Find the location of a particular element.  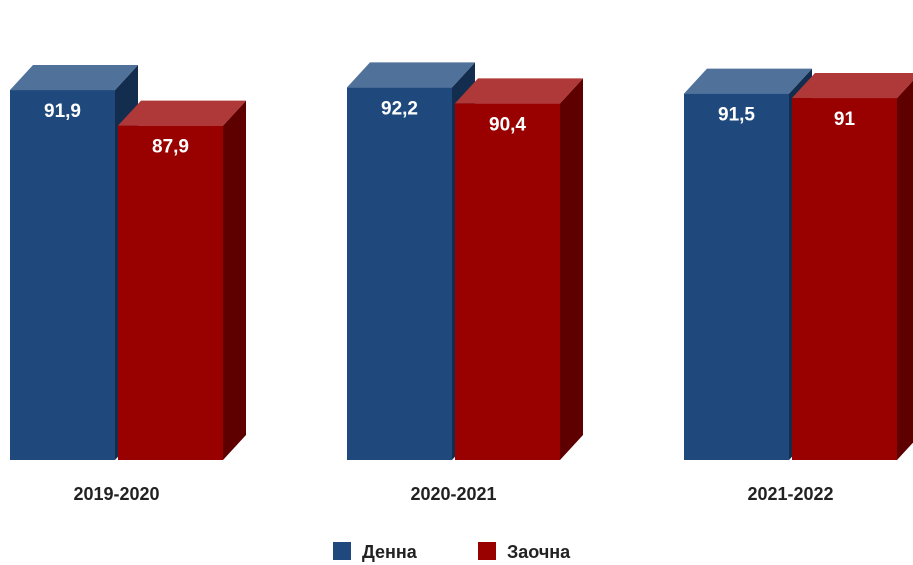

category-label: 2019-2020 is located at coordinates (116, 494).